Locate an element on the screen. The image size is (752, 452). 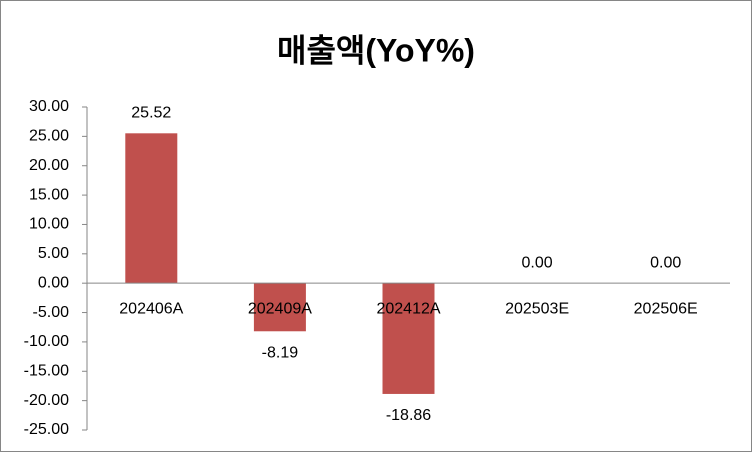
y-tick-label: -25.00 is located at coordinates (46, 429).